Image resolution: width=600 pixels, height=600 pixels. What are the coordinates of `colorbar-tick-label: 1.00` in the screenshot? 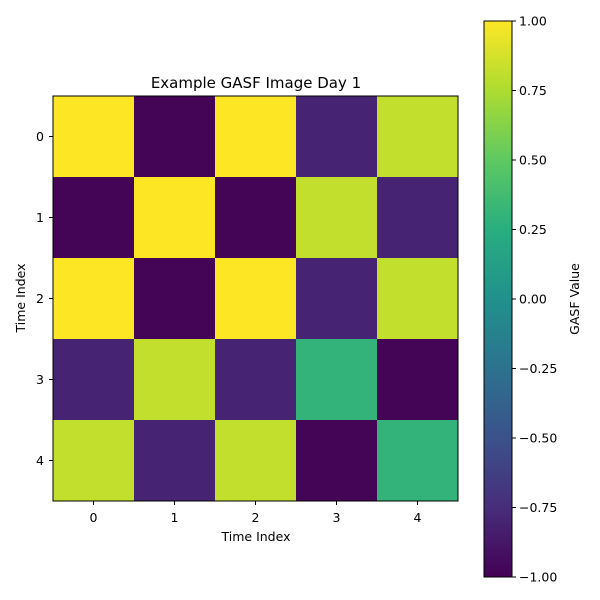 It's located at (533, 21).